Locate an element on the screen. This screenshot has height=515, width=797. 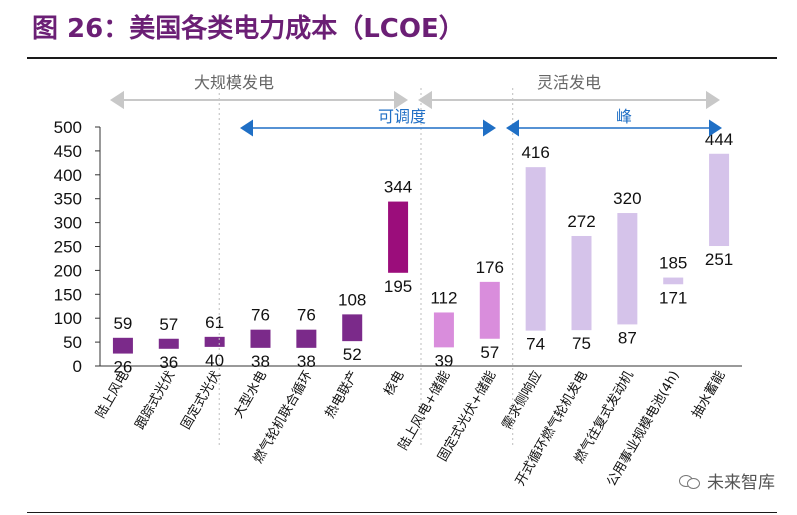
data-label-high: 112 is located at coordinates (443, 297).